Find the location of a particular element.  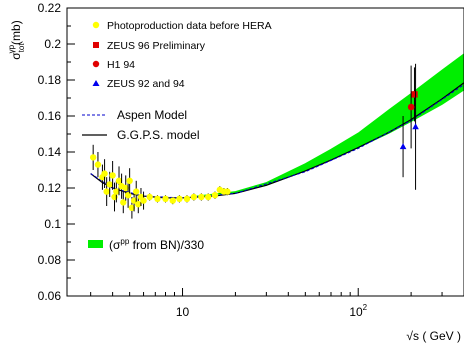

legend-label-zeus96: ZEUS 96 Preliminary is located at coordinates (156, 46).